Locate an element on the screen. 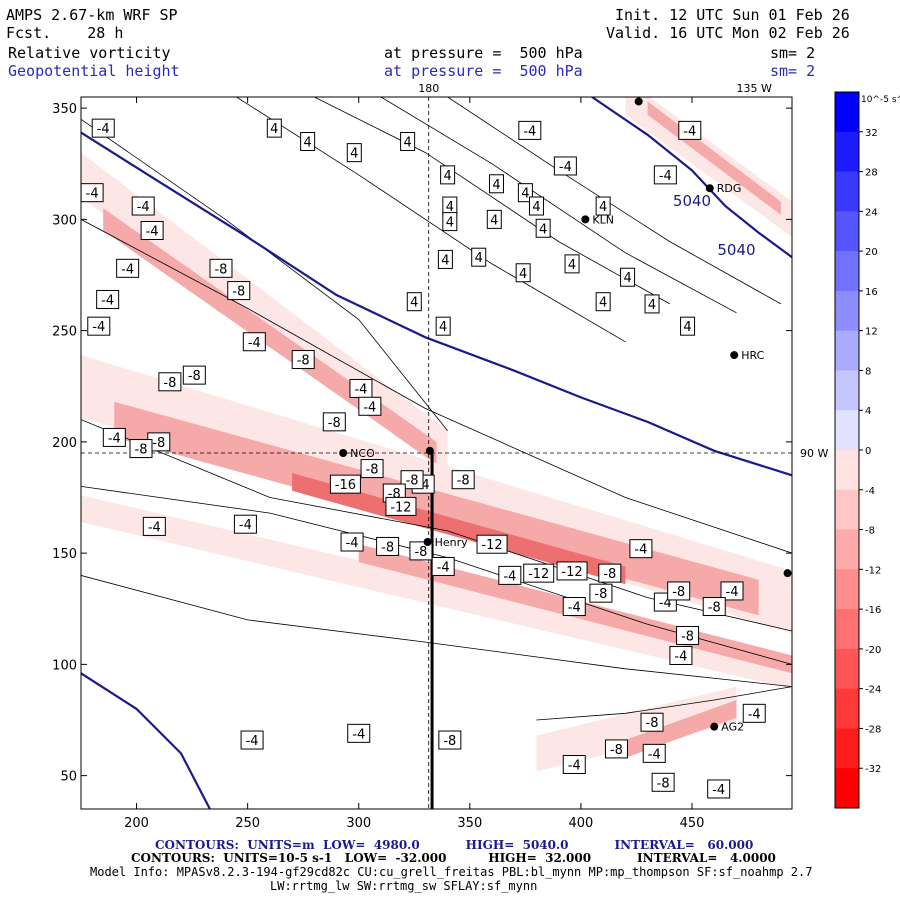  marker-dot is located at coordinates (787, 573).